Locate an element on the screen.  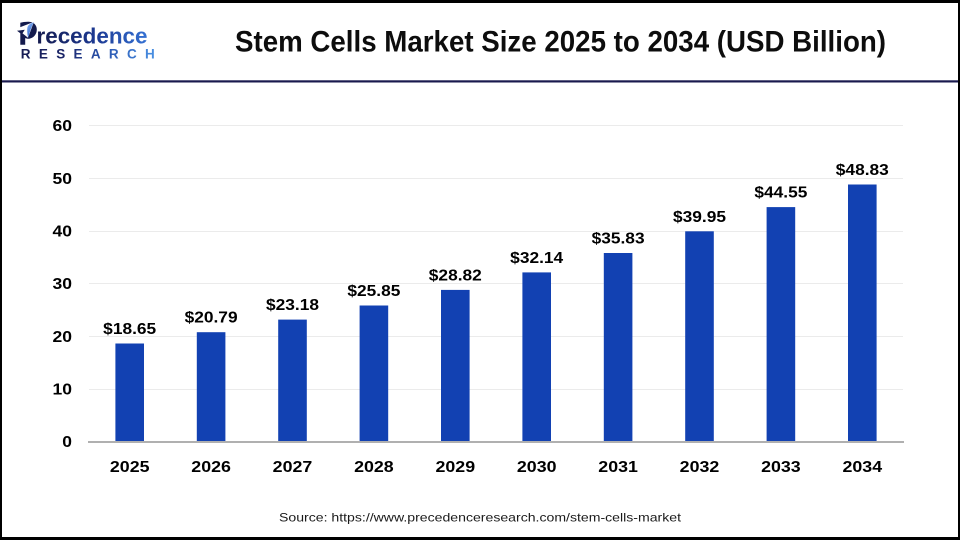
svg-text: 2033 is located at coordinates (781, 467).